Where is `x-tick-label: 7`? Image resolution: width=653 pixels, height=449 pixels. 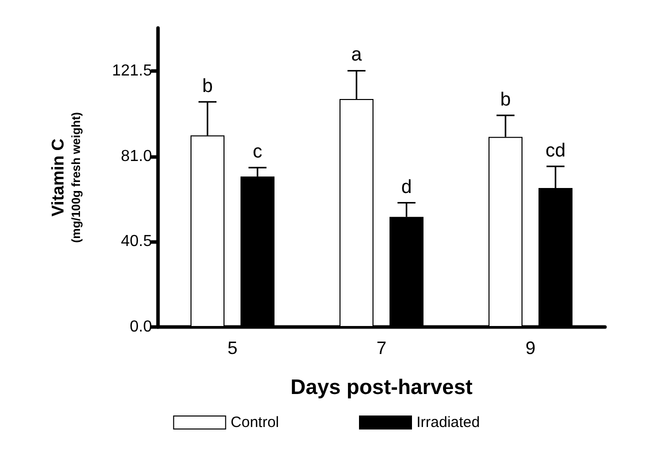 x-tick-label: 7 is located at coordinates (381, 348).